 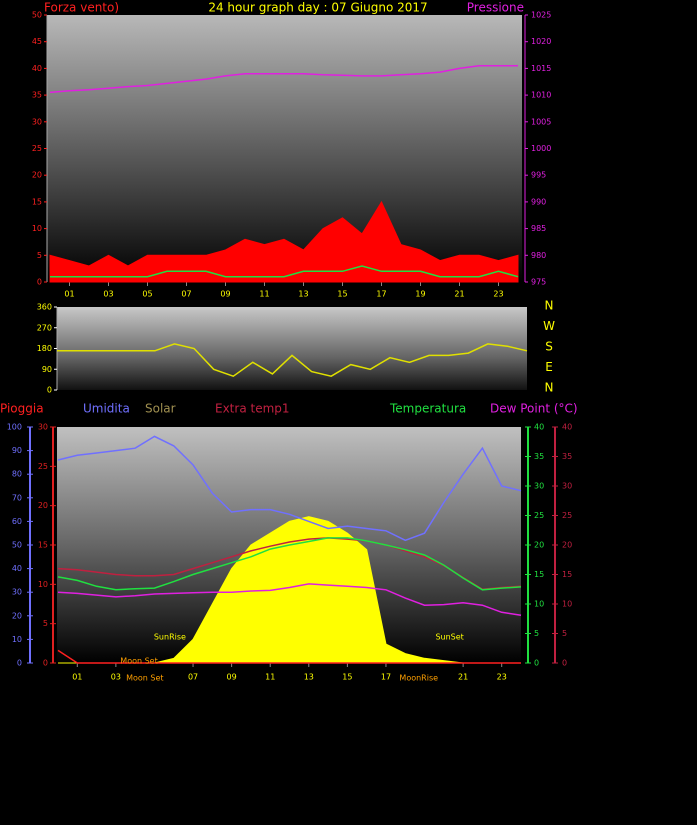 What do you see at coordinates (14, 427) in the screenshot?
I see `y-tick-label: 100` at bounding box center [14, 427].